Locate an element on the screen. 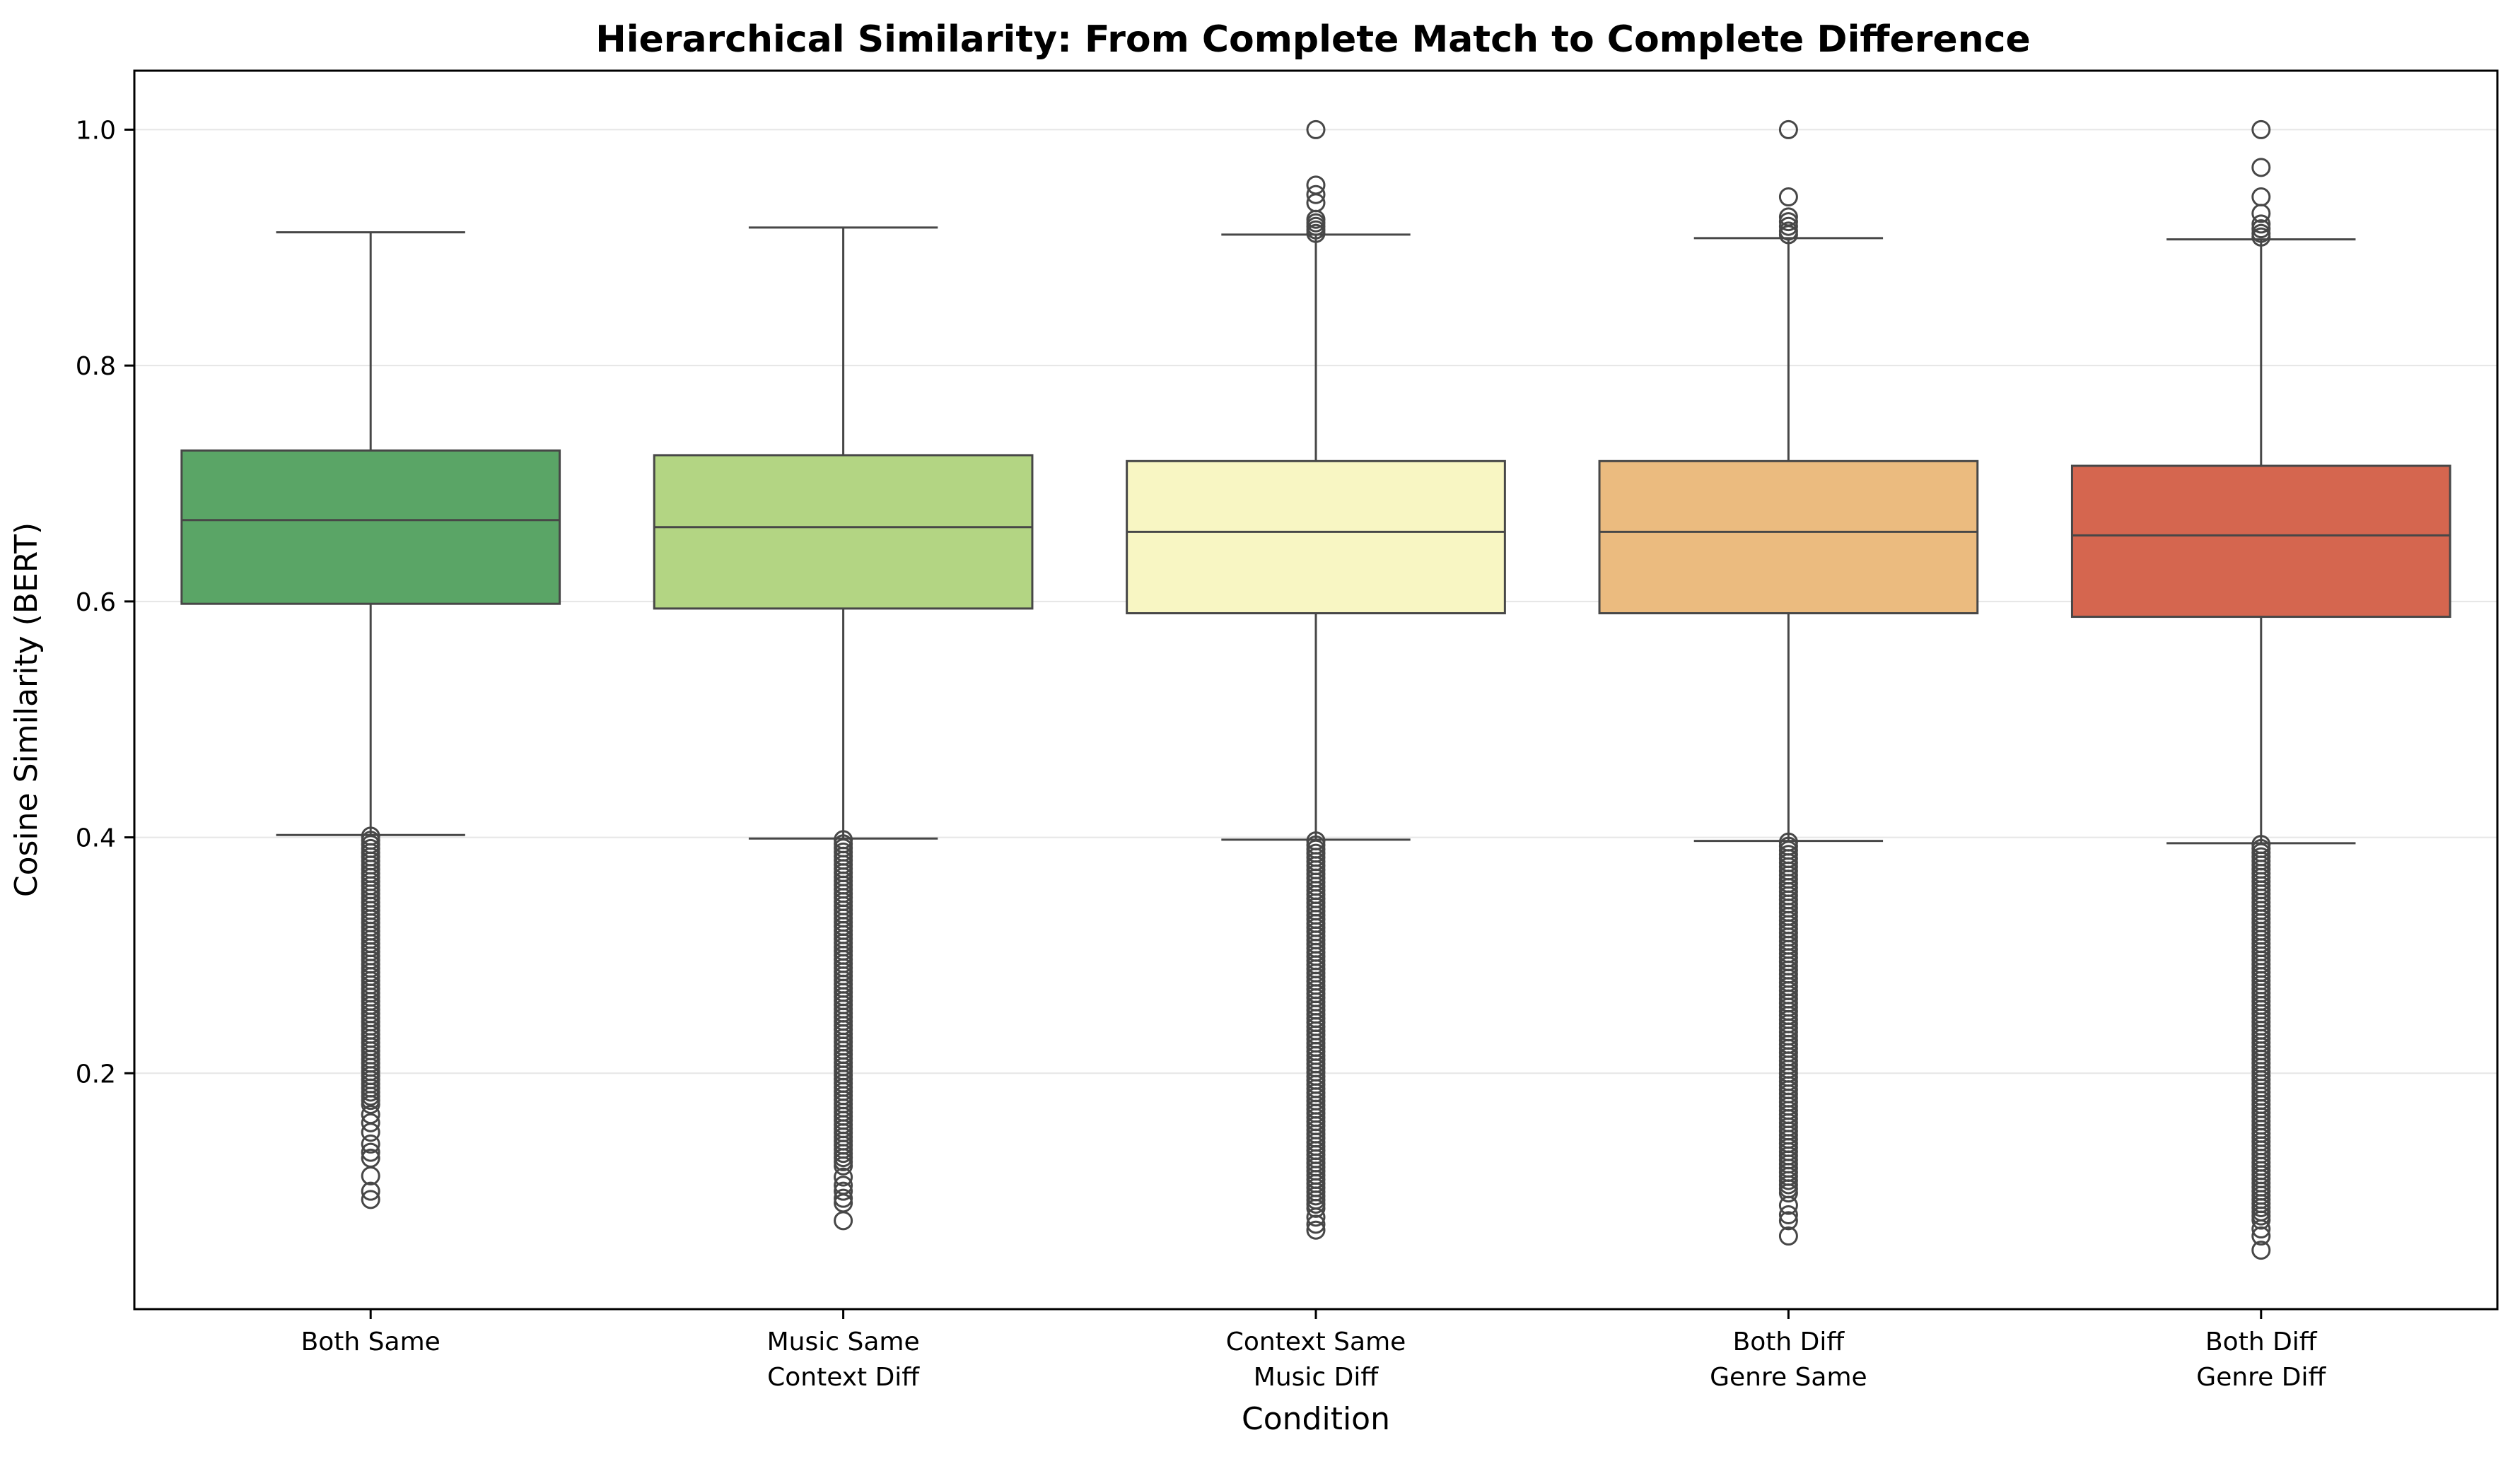 This screenshot has height=1459, width=2520. x-tick-label: Genre Diff is located at coordinates (2261, 1377).